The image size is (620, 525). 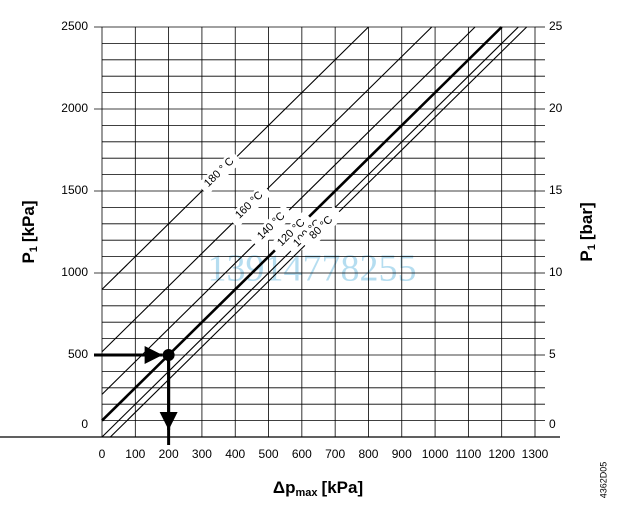 I want to click on x-tick-label: 1300, so click(x=535, y=454).